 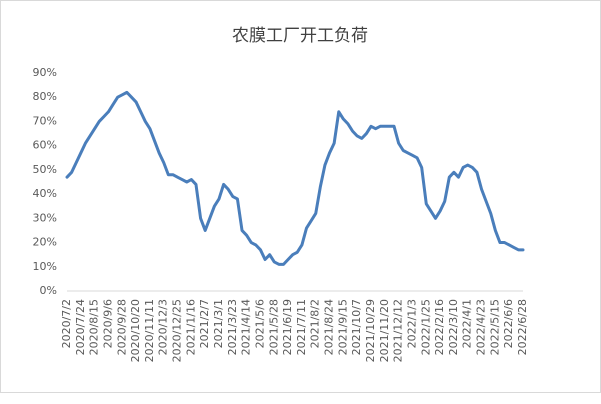 What do you see at coordinates (439, 327) in the screenshot?
I see `x-tick-label: 2022/2/16` at bounding box center [439, 327].